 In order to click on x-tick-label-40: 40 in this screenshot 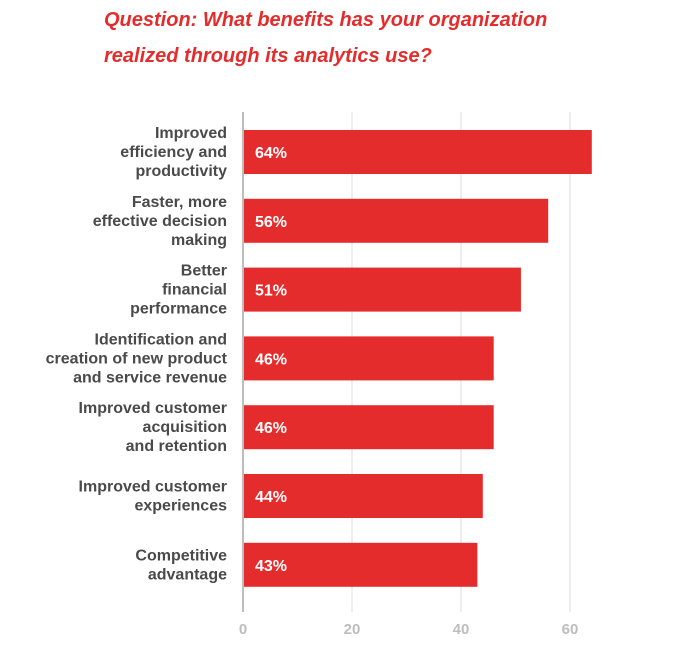, I will do `click(461, 629)`.